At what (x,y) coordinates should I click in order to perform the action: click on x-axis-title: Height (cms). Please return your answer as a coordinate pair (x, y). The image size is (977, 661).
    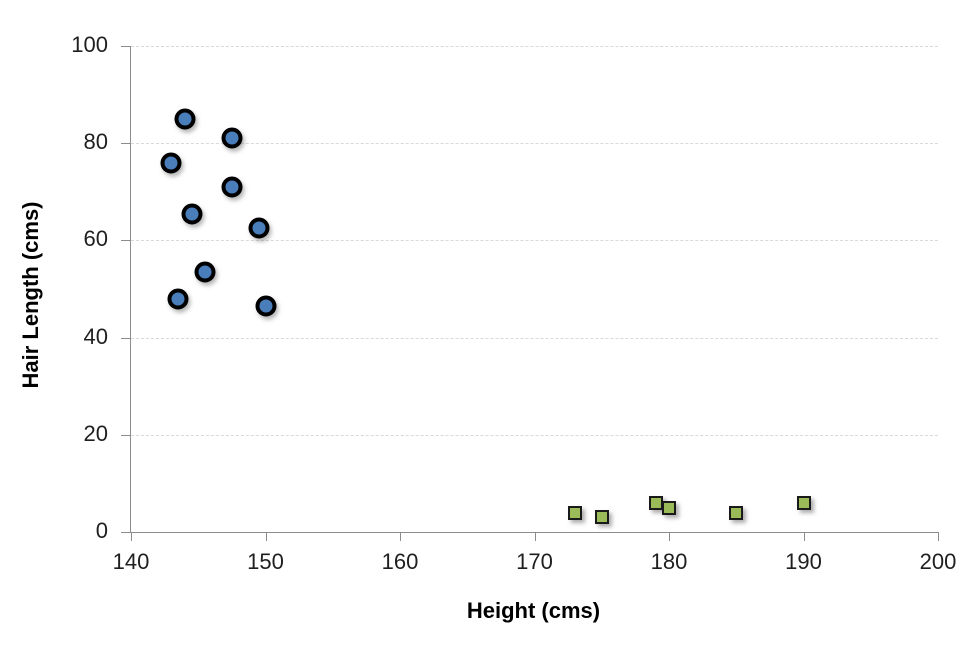
    Looking at the image, I should click on (533, 610).